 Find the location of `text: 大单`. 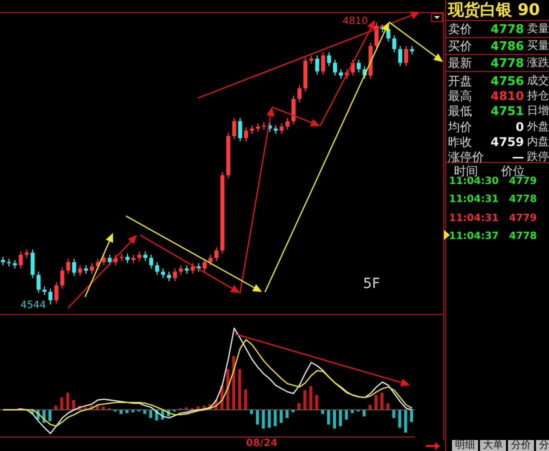

text: 大单 is located at coordinates (493, 445).